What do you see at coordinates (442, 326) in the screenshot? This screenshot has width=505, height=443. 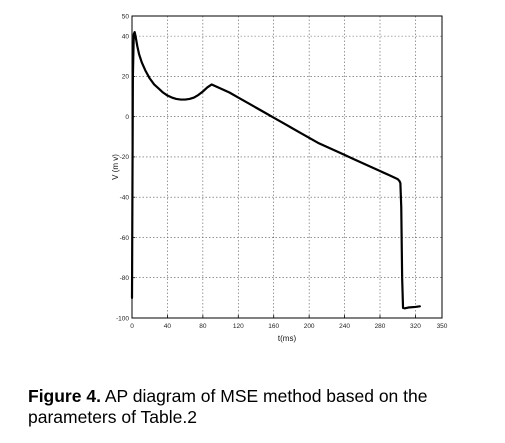 I see `x-tick-label: 350` at bounding box center [442, 326].